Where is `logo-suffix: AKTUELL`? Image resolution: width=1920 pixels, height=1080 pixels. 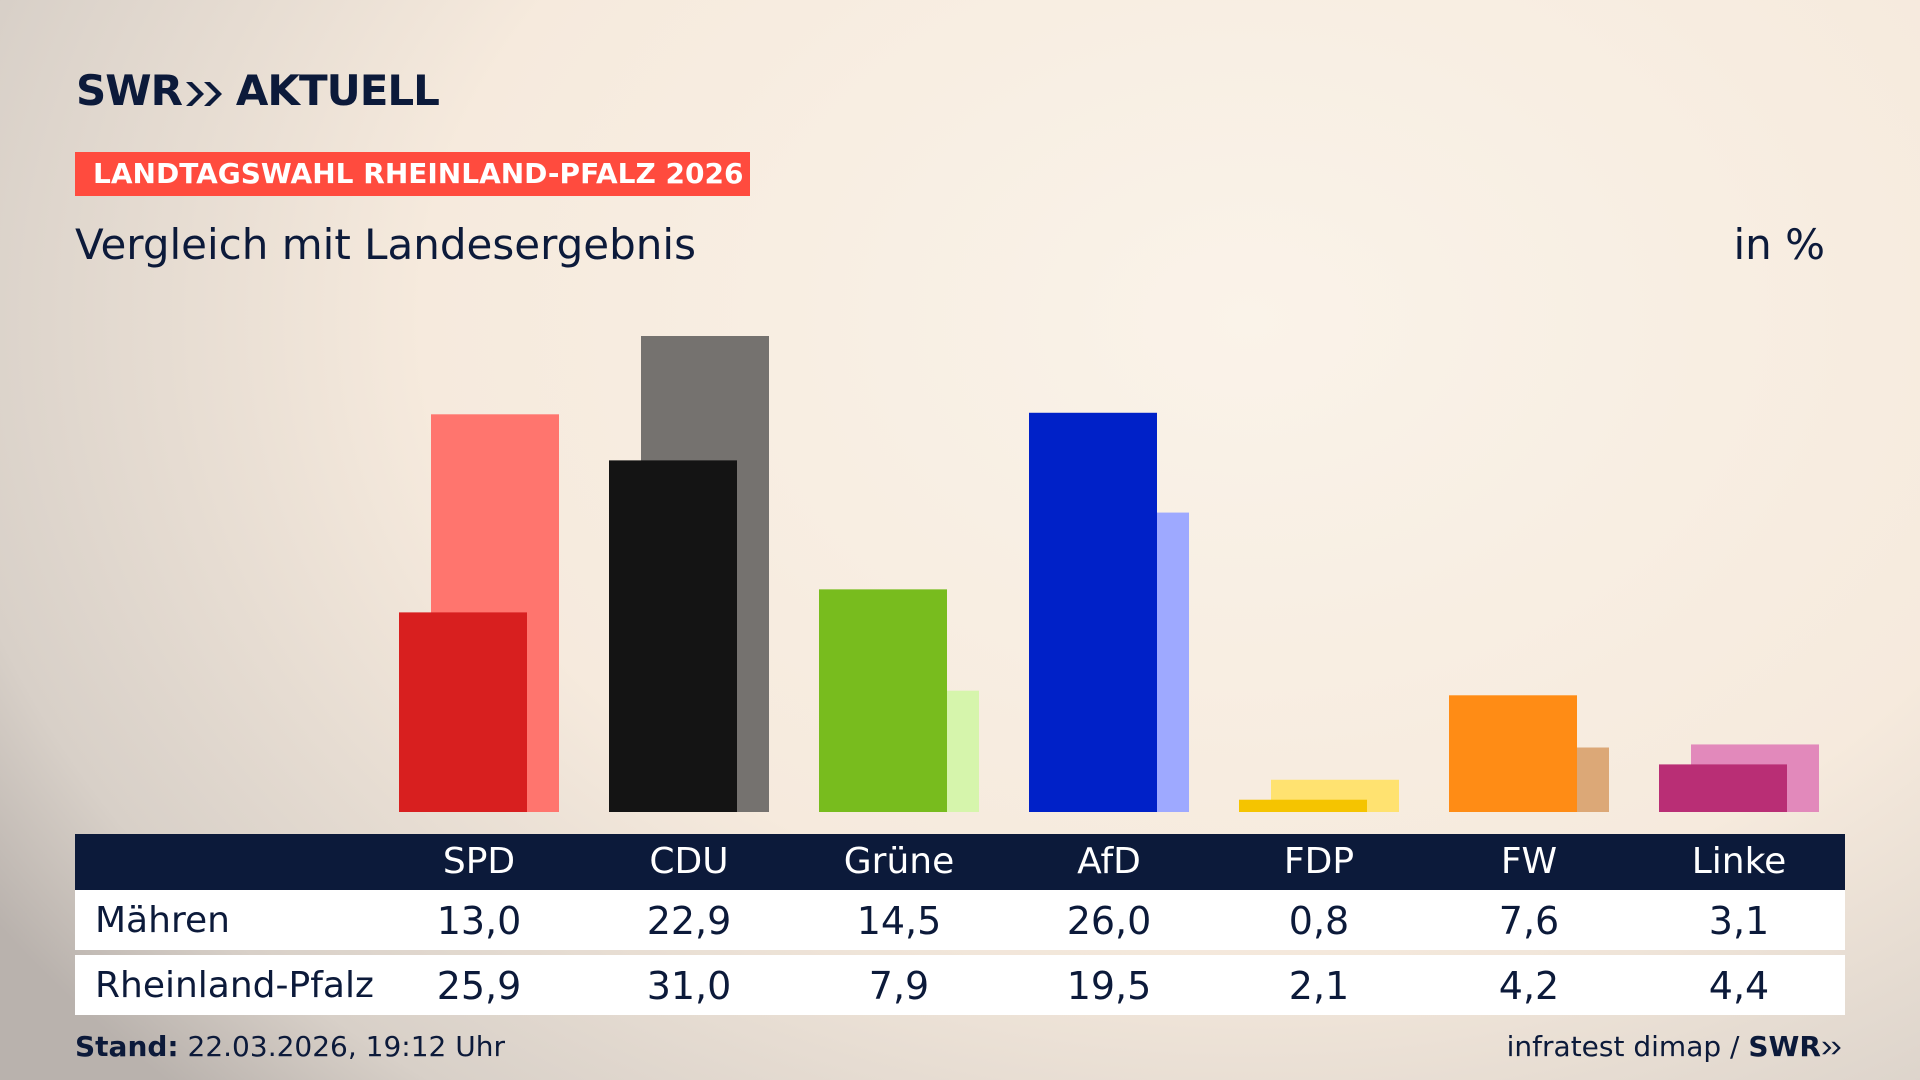 logo-suffix: AKTUELL is located at coordinates (337, 90).